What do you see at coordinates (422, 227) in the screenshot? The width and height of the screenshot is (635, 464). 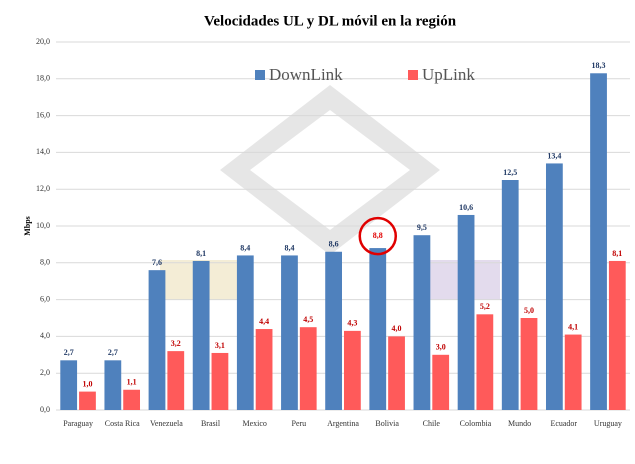 I see `value-label: 9,5` at bounding box center [422, 227].